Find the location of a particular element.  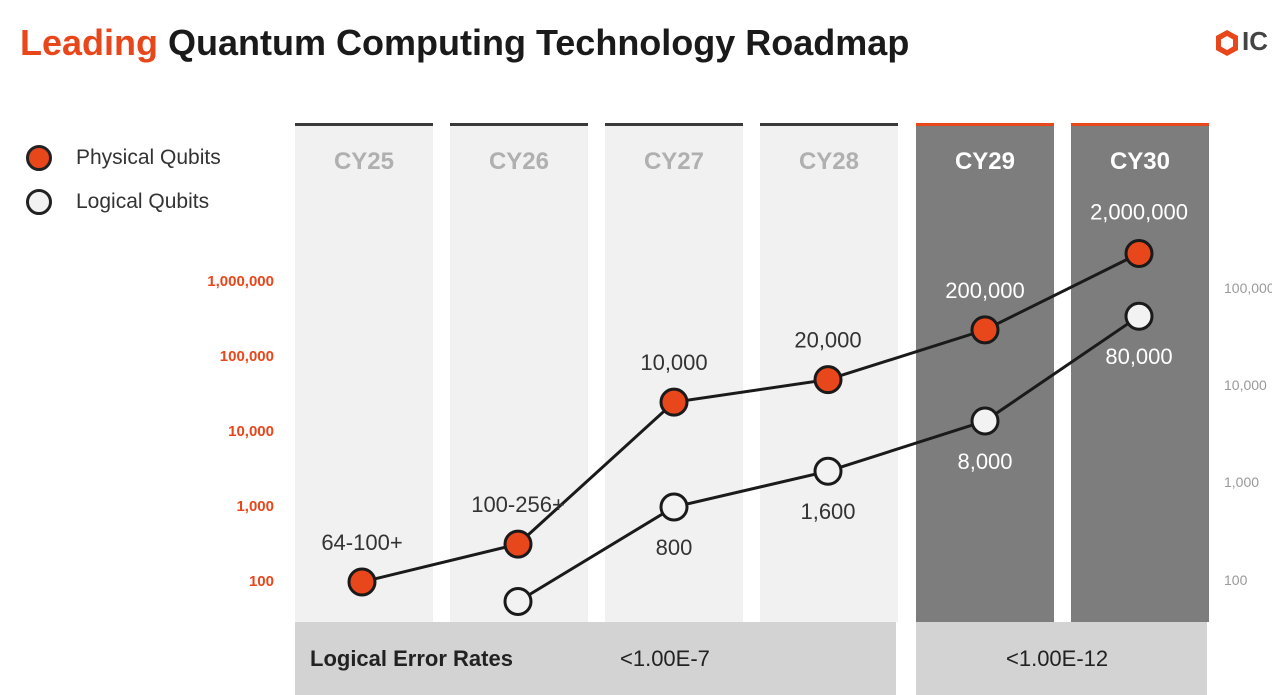

company-logo: IC is located at coordinates (1242, 44).